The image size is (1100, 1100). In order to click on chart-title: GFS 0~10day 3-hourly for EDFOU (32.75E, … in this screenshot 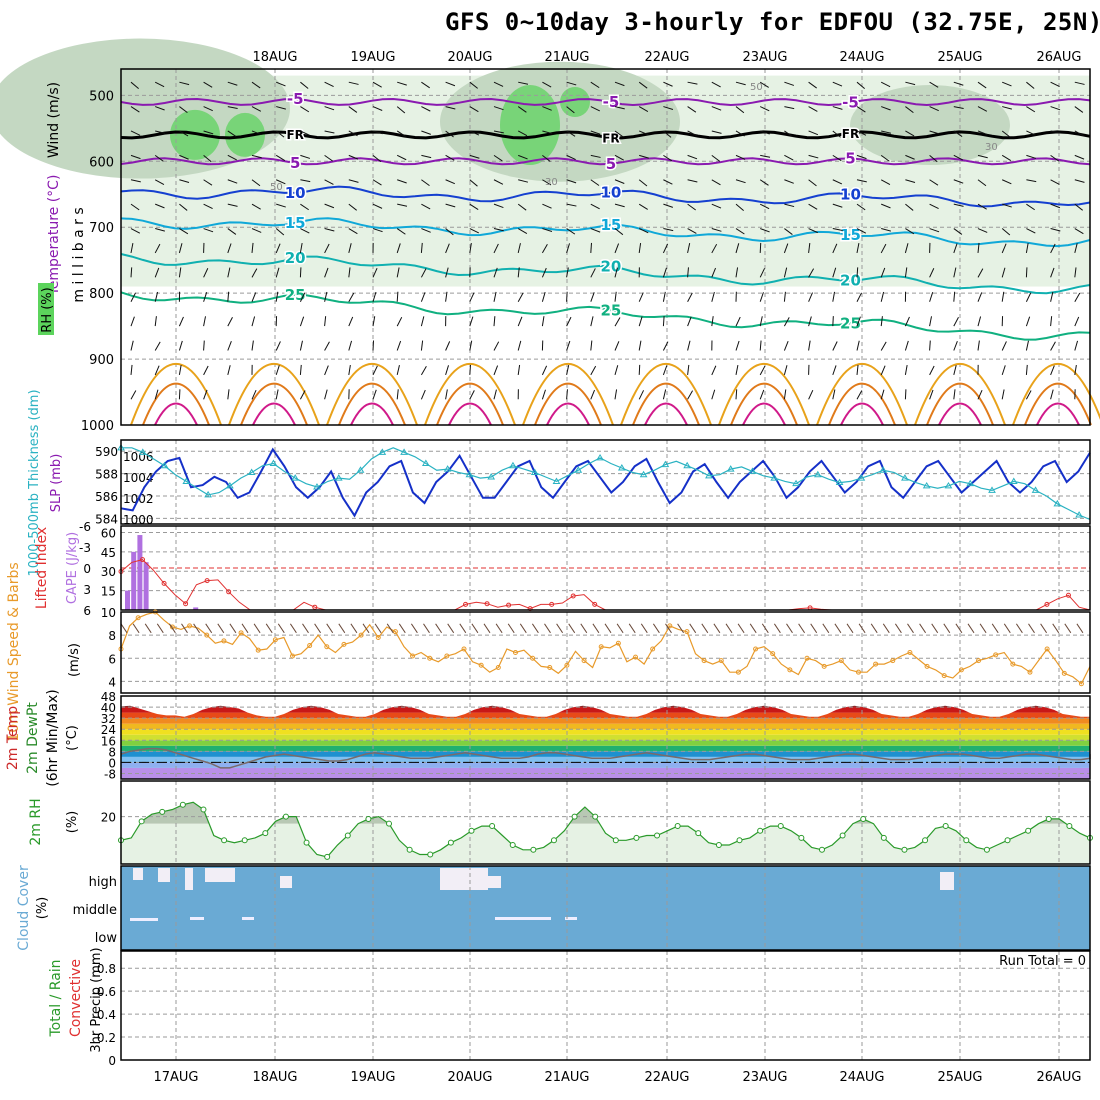, I will do `click(772, 22)`.